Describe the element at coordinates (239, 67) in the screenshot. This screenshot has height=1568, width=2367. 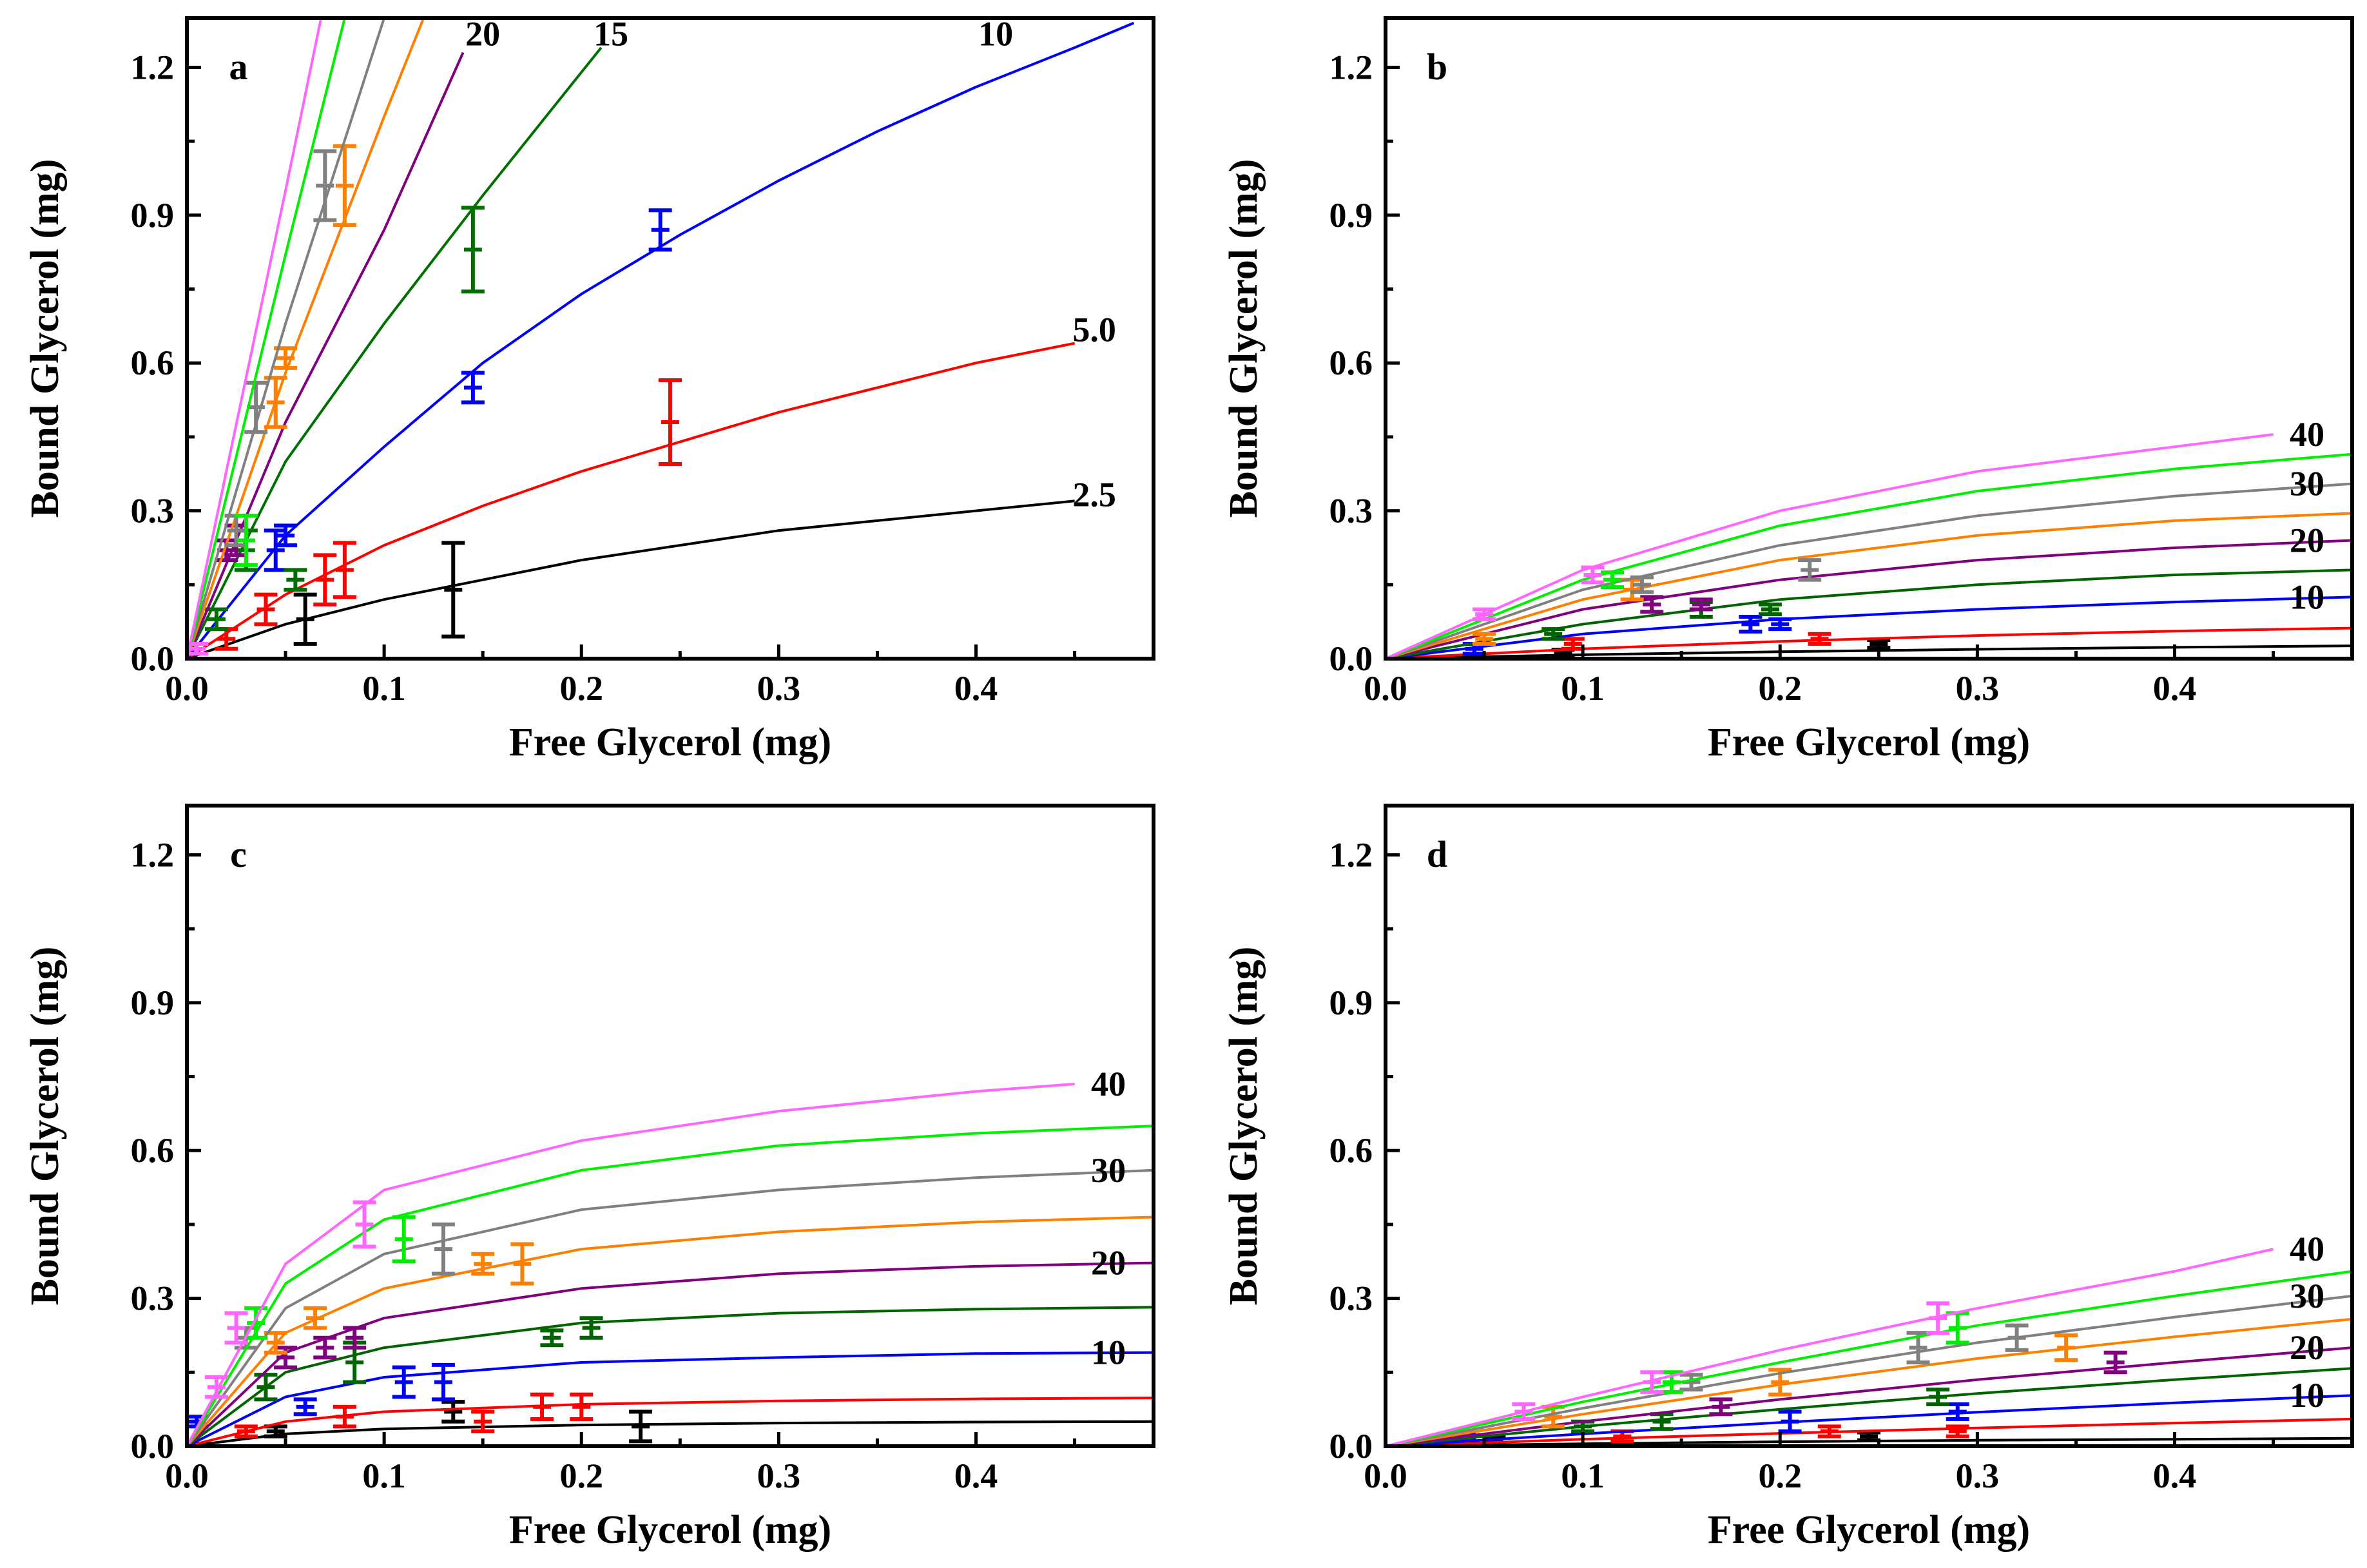
I see `panel-letter: a` at that location.